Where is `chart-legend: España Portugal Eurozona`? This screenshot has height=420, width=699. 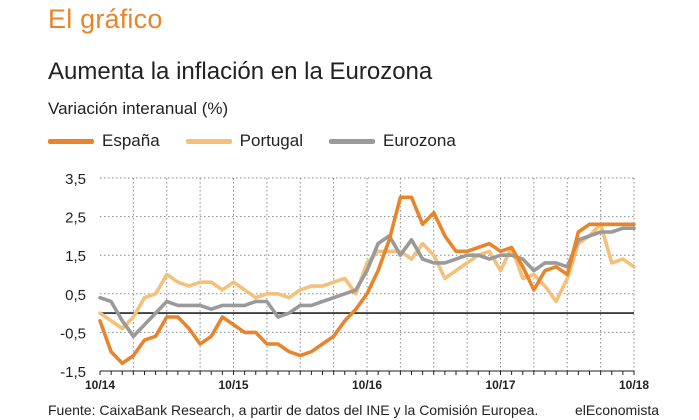
chart-legend: España Portugal Eurozona is located at coordinates (265, 141).